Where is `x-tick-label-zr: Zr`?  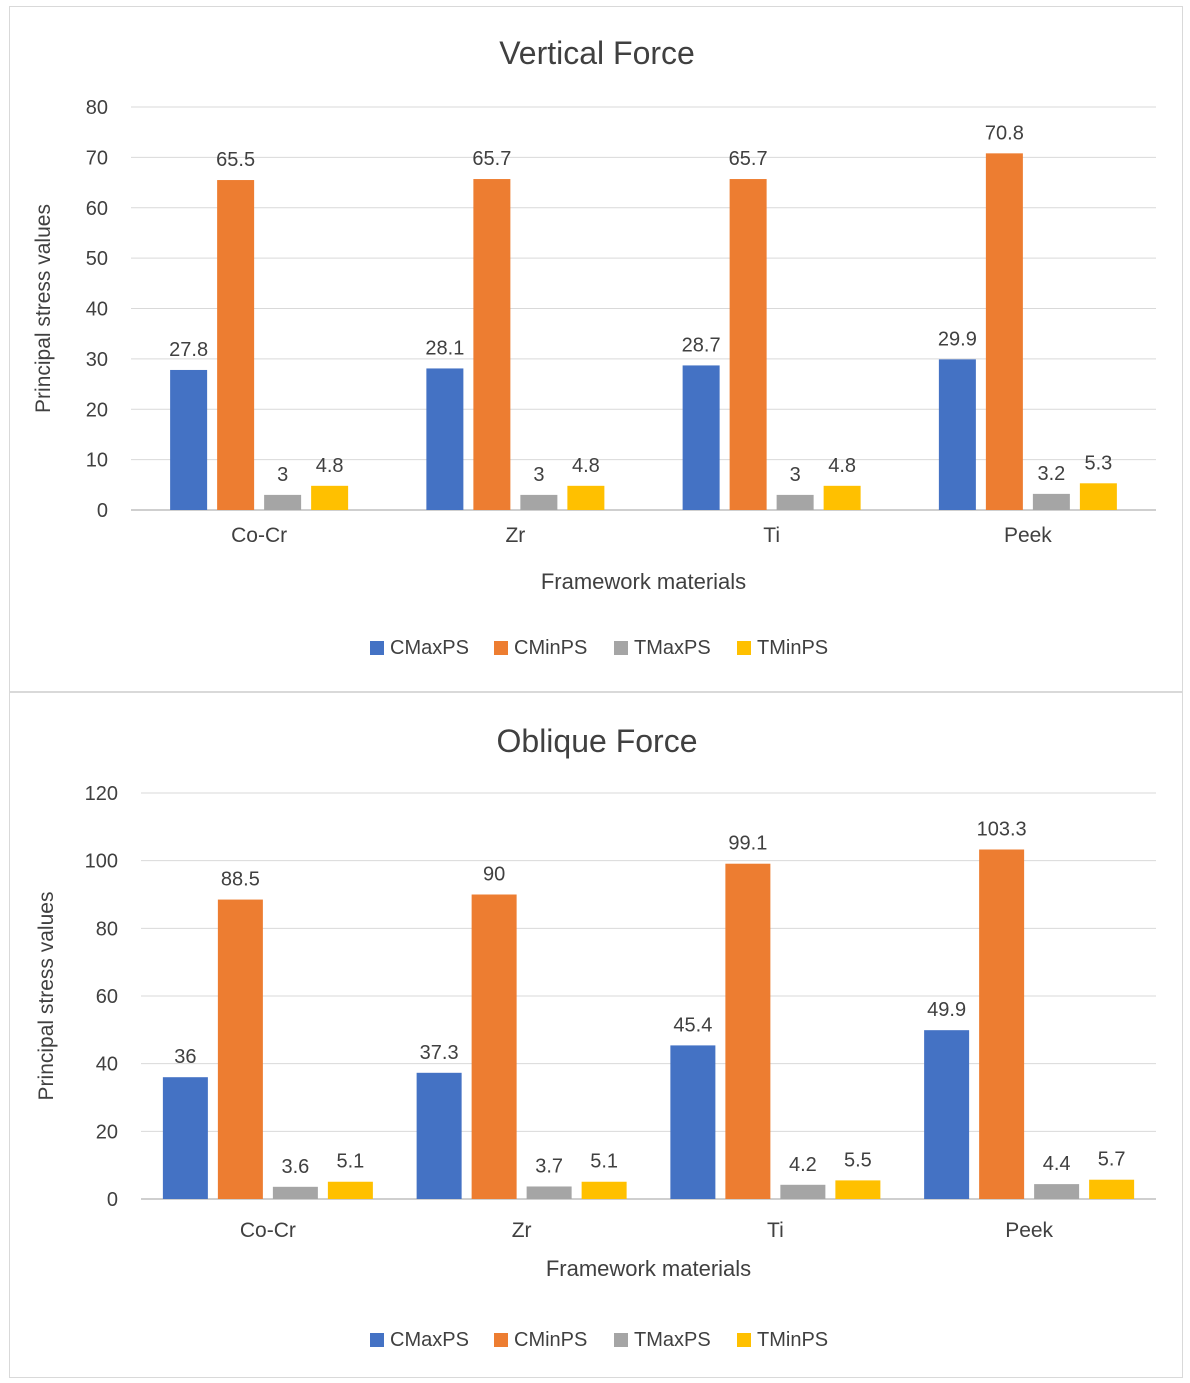
x-tick-label-zr: Zr is located at coordinates (515, 535).